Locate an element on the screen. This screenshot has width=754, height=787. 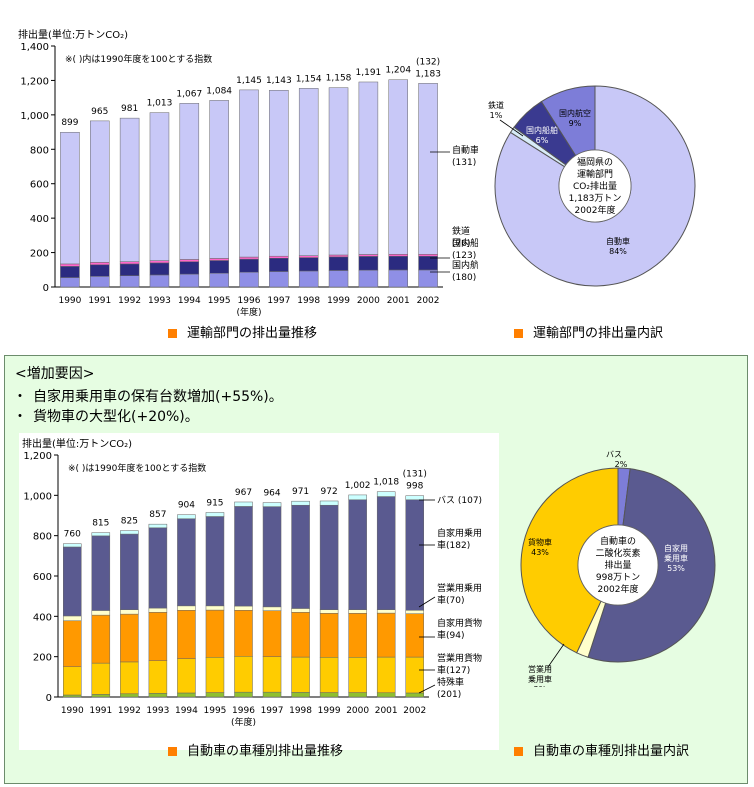
series-index-label: (76) is located at coordinates (461, 244).